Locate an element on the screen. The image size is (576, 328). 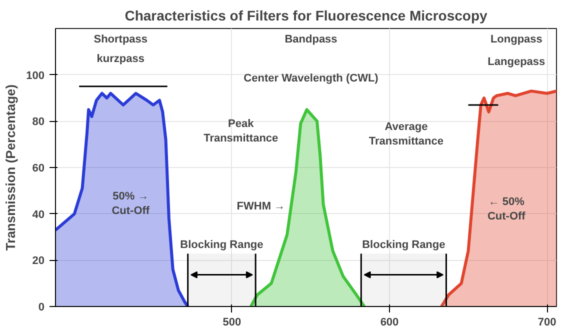
annotation: FWHM → is located at coordinates (261, 206).